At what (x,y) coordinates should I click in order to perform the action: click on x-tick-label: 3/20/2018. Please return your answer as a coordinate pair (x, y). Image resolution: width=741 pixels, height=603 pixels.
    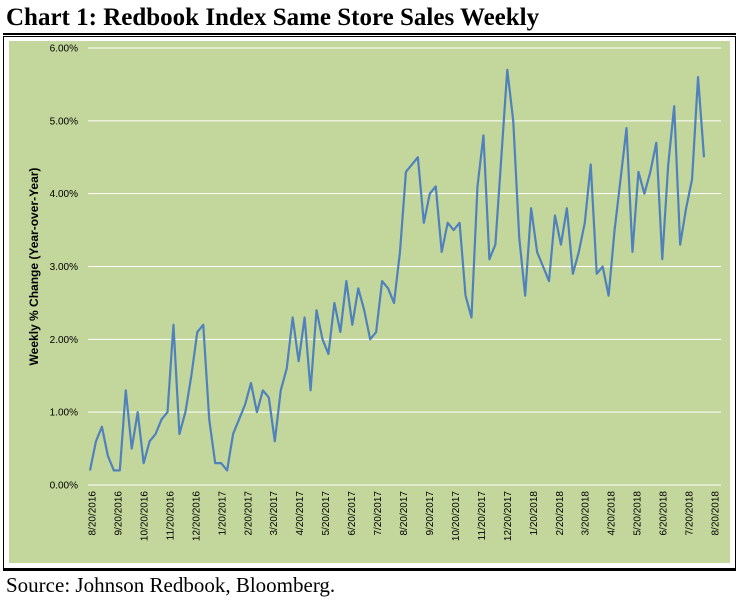
    Looking at the image, I should click on (586, 513).